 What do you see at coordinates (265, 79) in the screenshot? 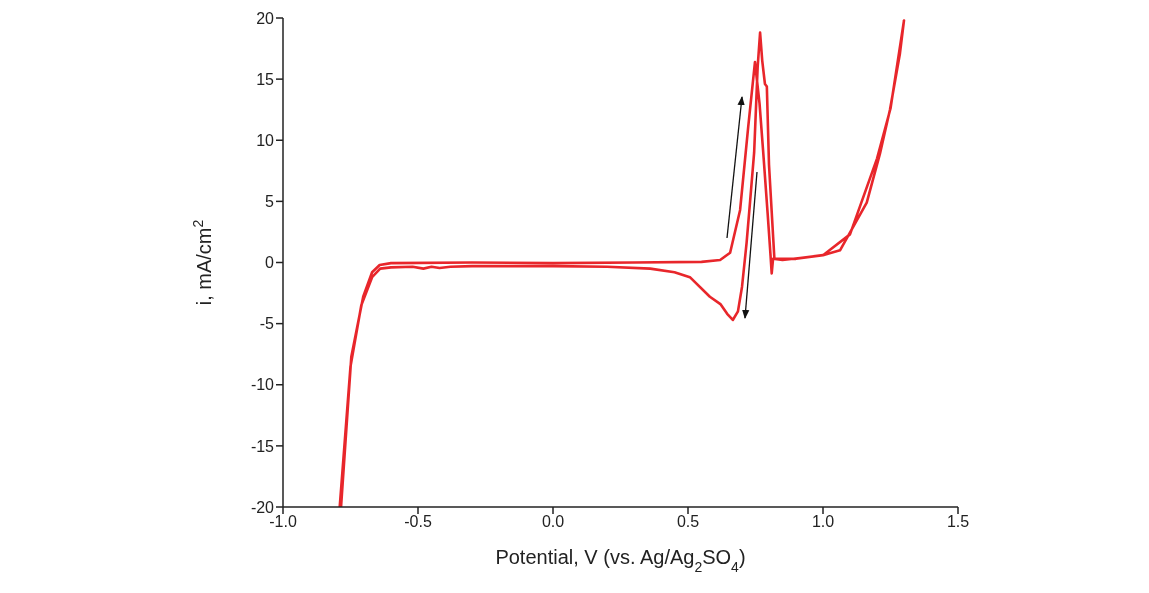
I see `y-tick-label: 15` at bounding box center [265, 79].